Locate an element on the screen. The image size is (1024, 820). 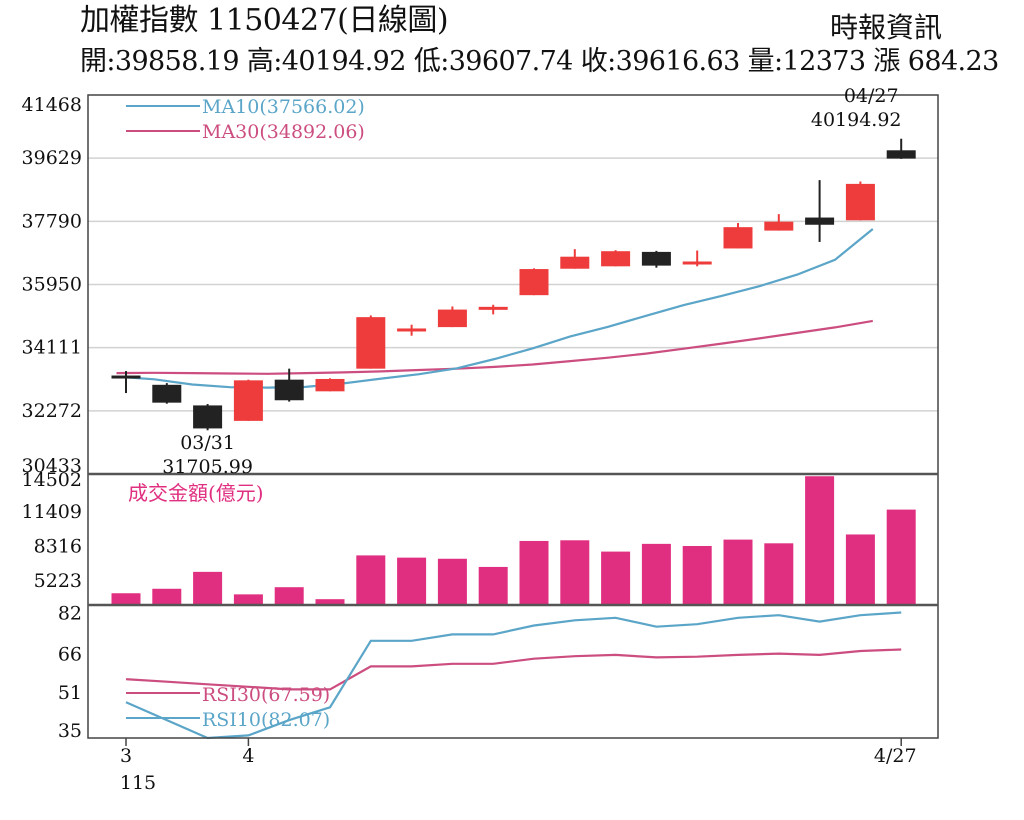
low-annotation-date: 03/31 is located at coordinates (207, 443).